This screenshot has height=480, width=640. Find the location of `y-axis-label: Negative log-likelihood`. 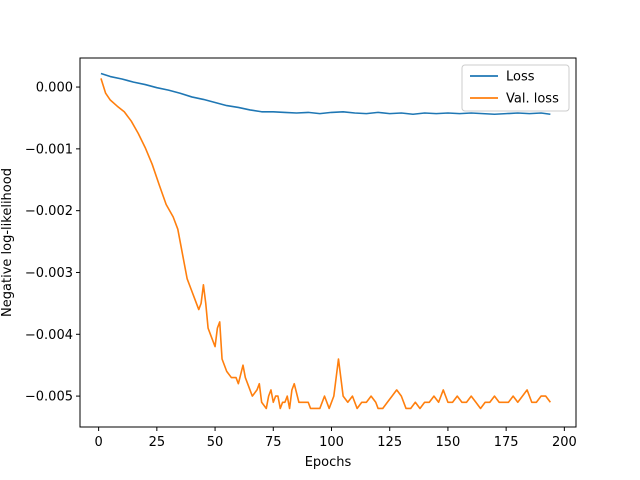

y-axis-label: Negative log-likelihood is located at coordinates (7, 242).